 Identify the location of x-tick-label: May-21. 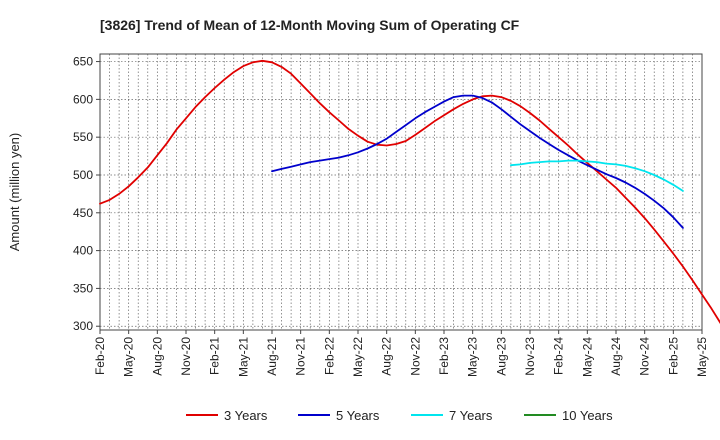
(243, 357).